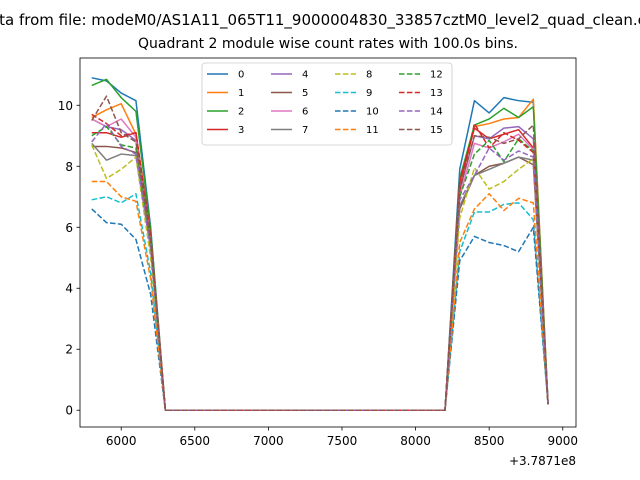 Image resolution: width=640 pixels, height=480 pixels. I want to click on y-tick-label: 0, so click(69, 411).